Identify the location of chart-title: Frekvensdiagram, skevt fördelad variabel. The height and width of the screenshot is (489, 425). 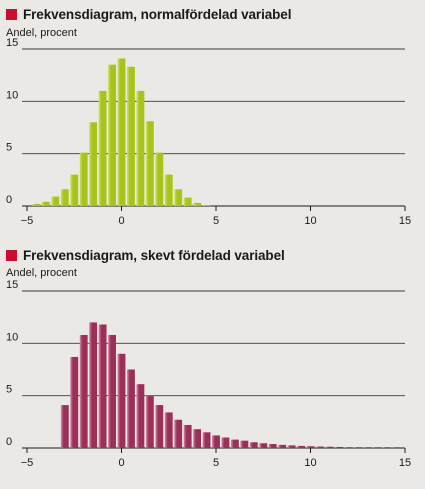
(154, 255).